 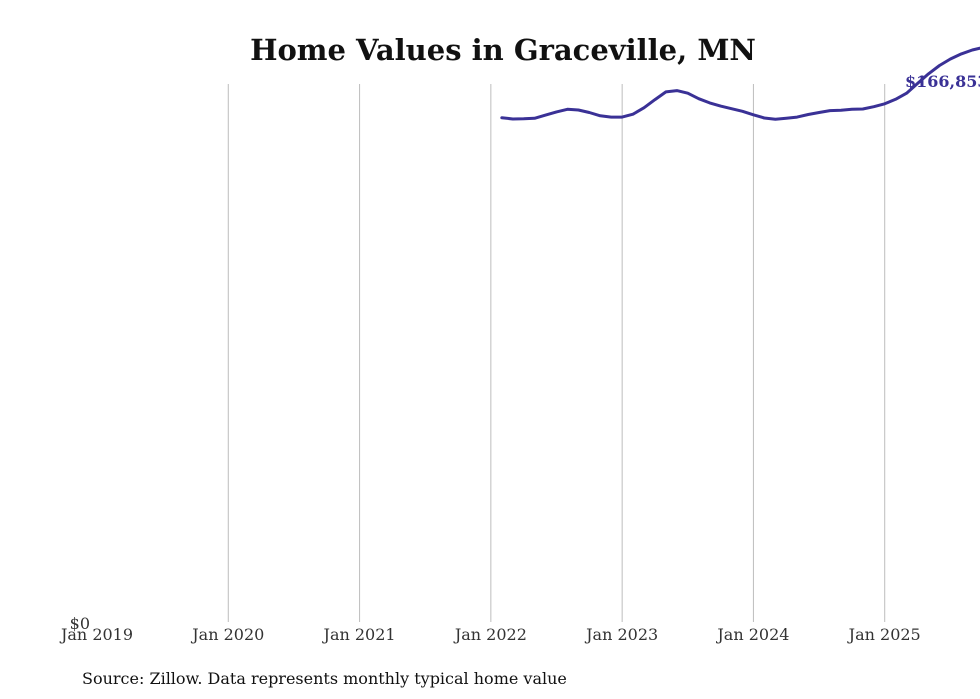 I want to click on x-tick-label: Jan 2020, so click(x=227, y=634).